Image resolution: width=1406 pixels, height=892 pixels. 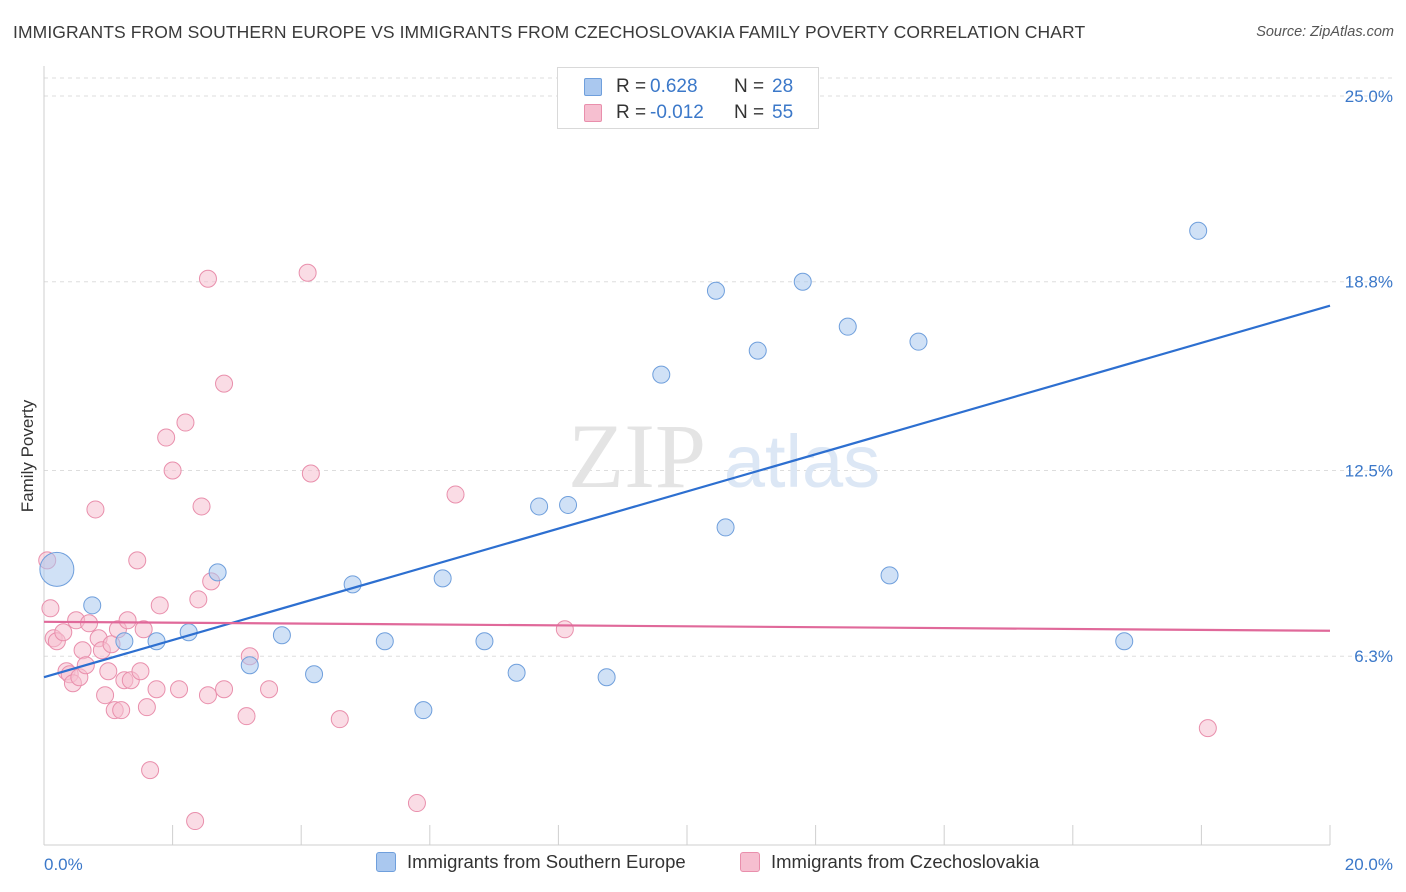 I want to click on legend-label: Immigrants from Southern Europe, so click(x=546, y=861).